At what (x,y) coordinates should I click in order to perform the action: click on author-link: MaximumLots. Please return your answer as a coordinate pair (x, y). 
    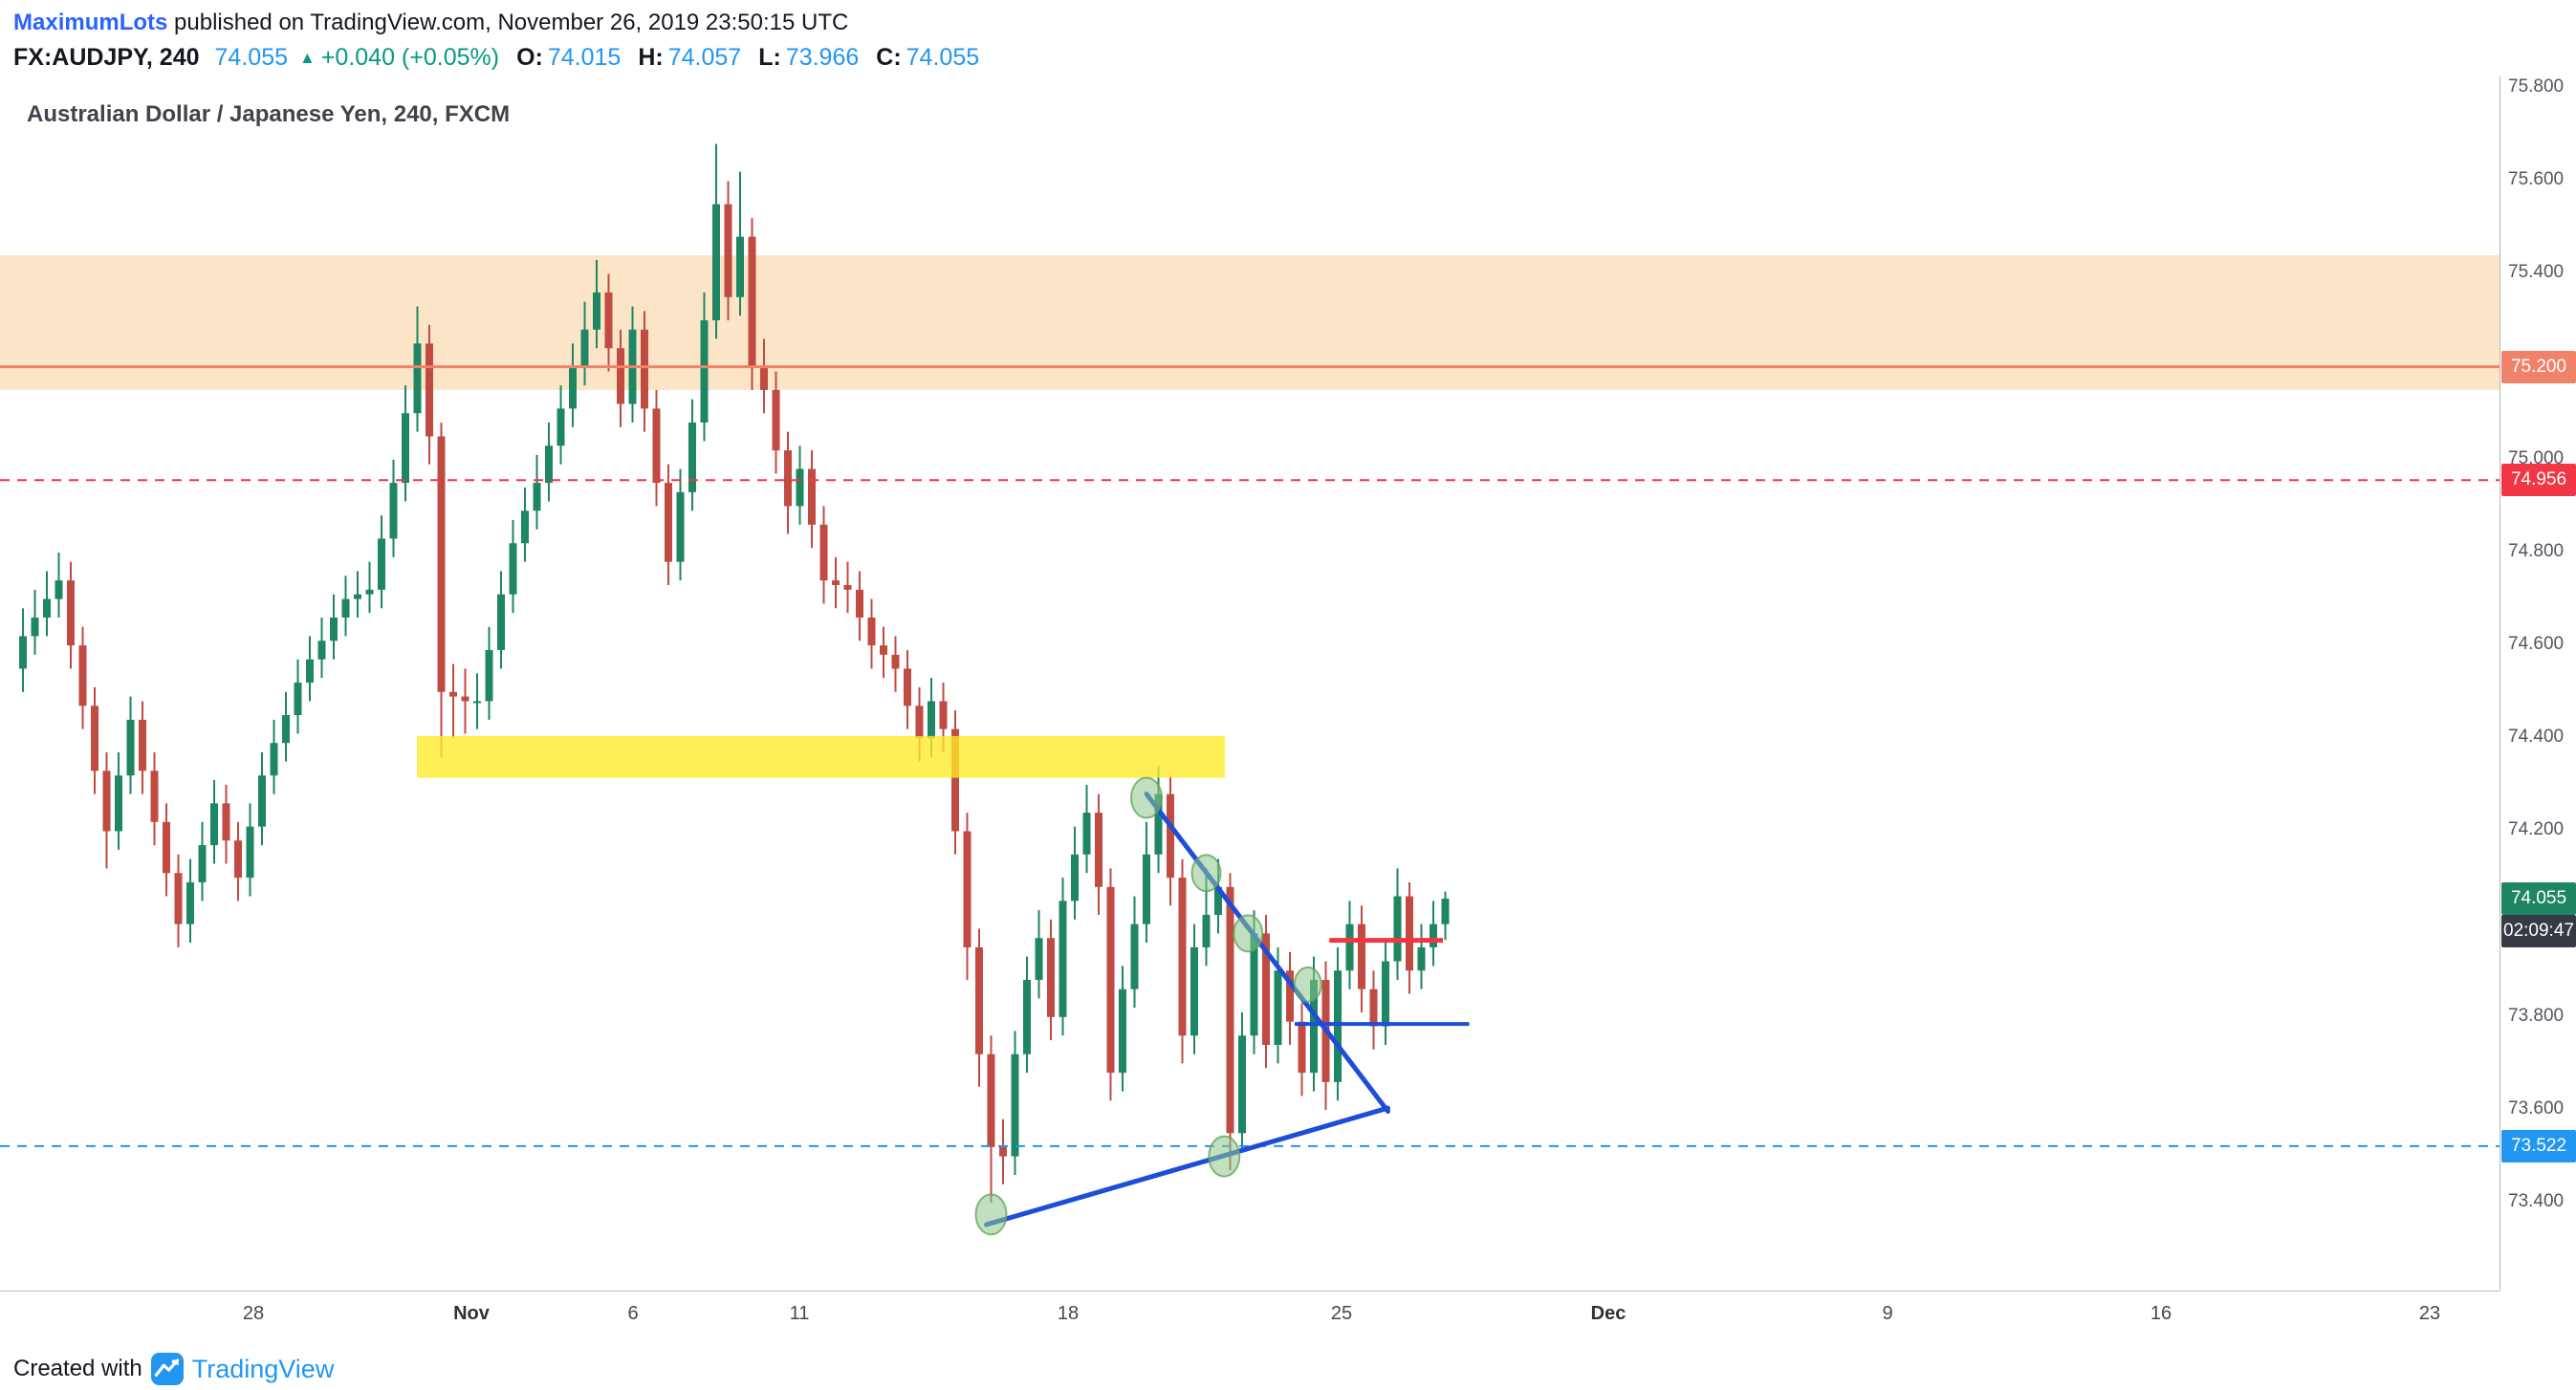
    Looking at the image, I should click on (90, 22).